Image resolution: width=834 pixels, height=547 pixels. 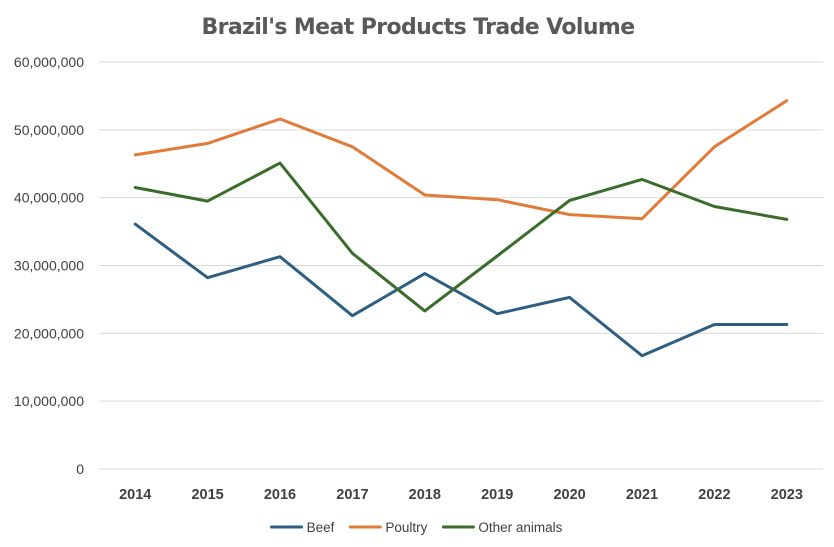 What do you see at coordinates (49, 401) in the screenshot?
I see `y-tick-label: 10,000,000` at bounding box center [49, 401].